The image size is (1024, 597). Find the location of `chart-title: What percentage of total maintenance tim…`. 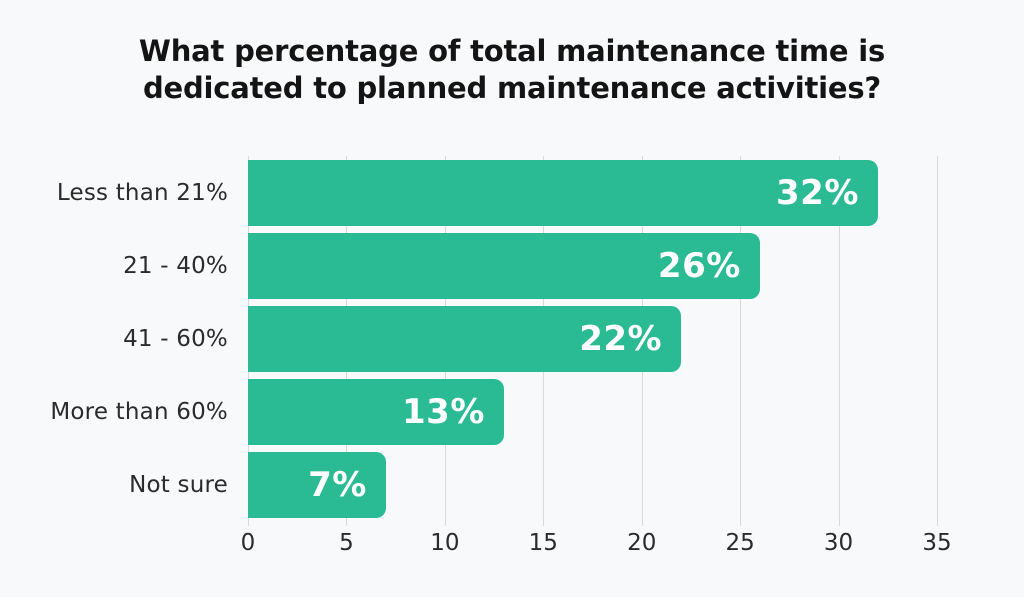

chart-title: What percentage of total maintenance tim… is located at coordinates (512, 69).